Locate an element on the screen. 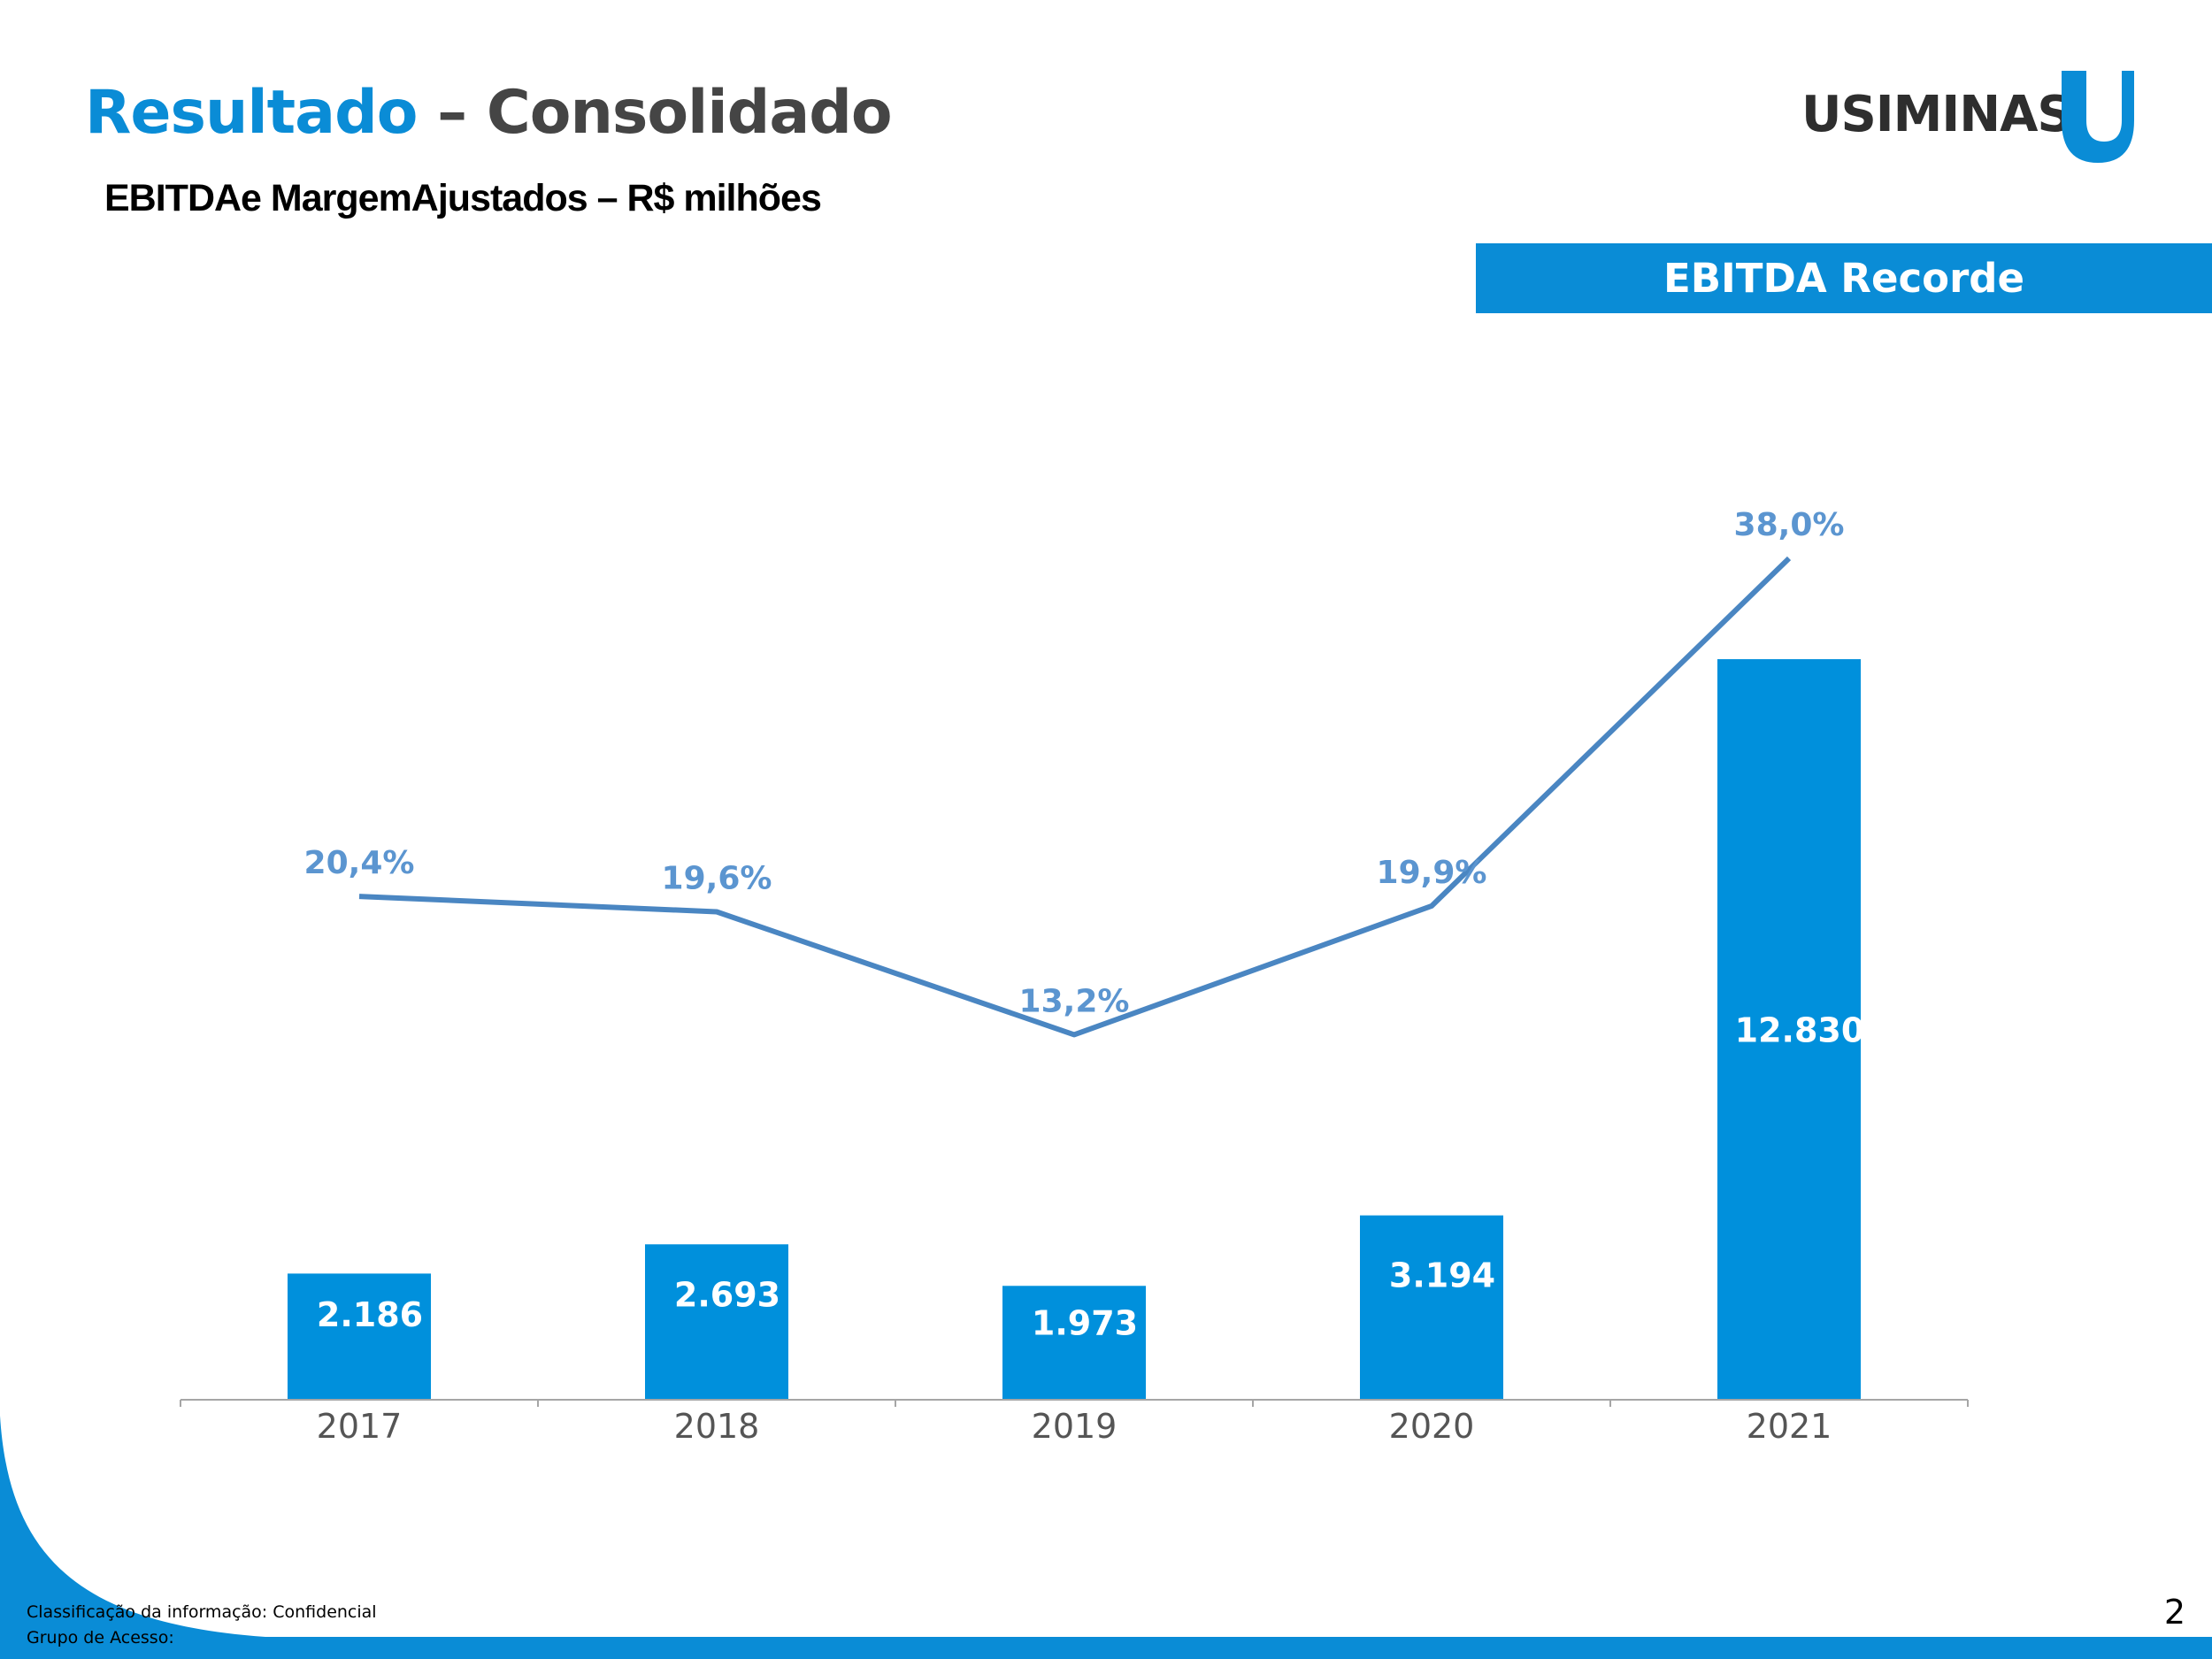 The image size is (2212, 1659). x-tick-label: 2021 is located at coordinates (1790, 1426).